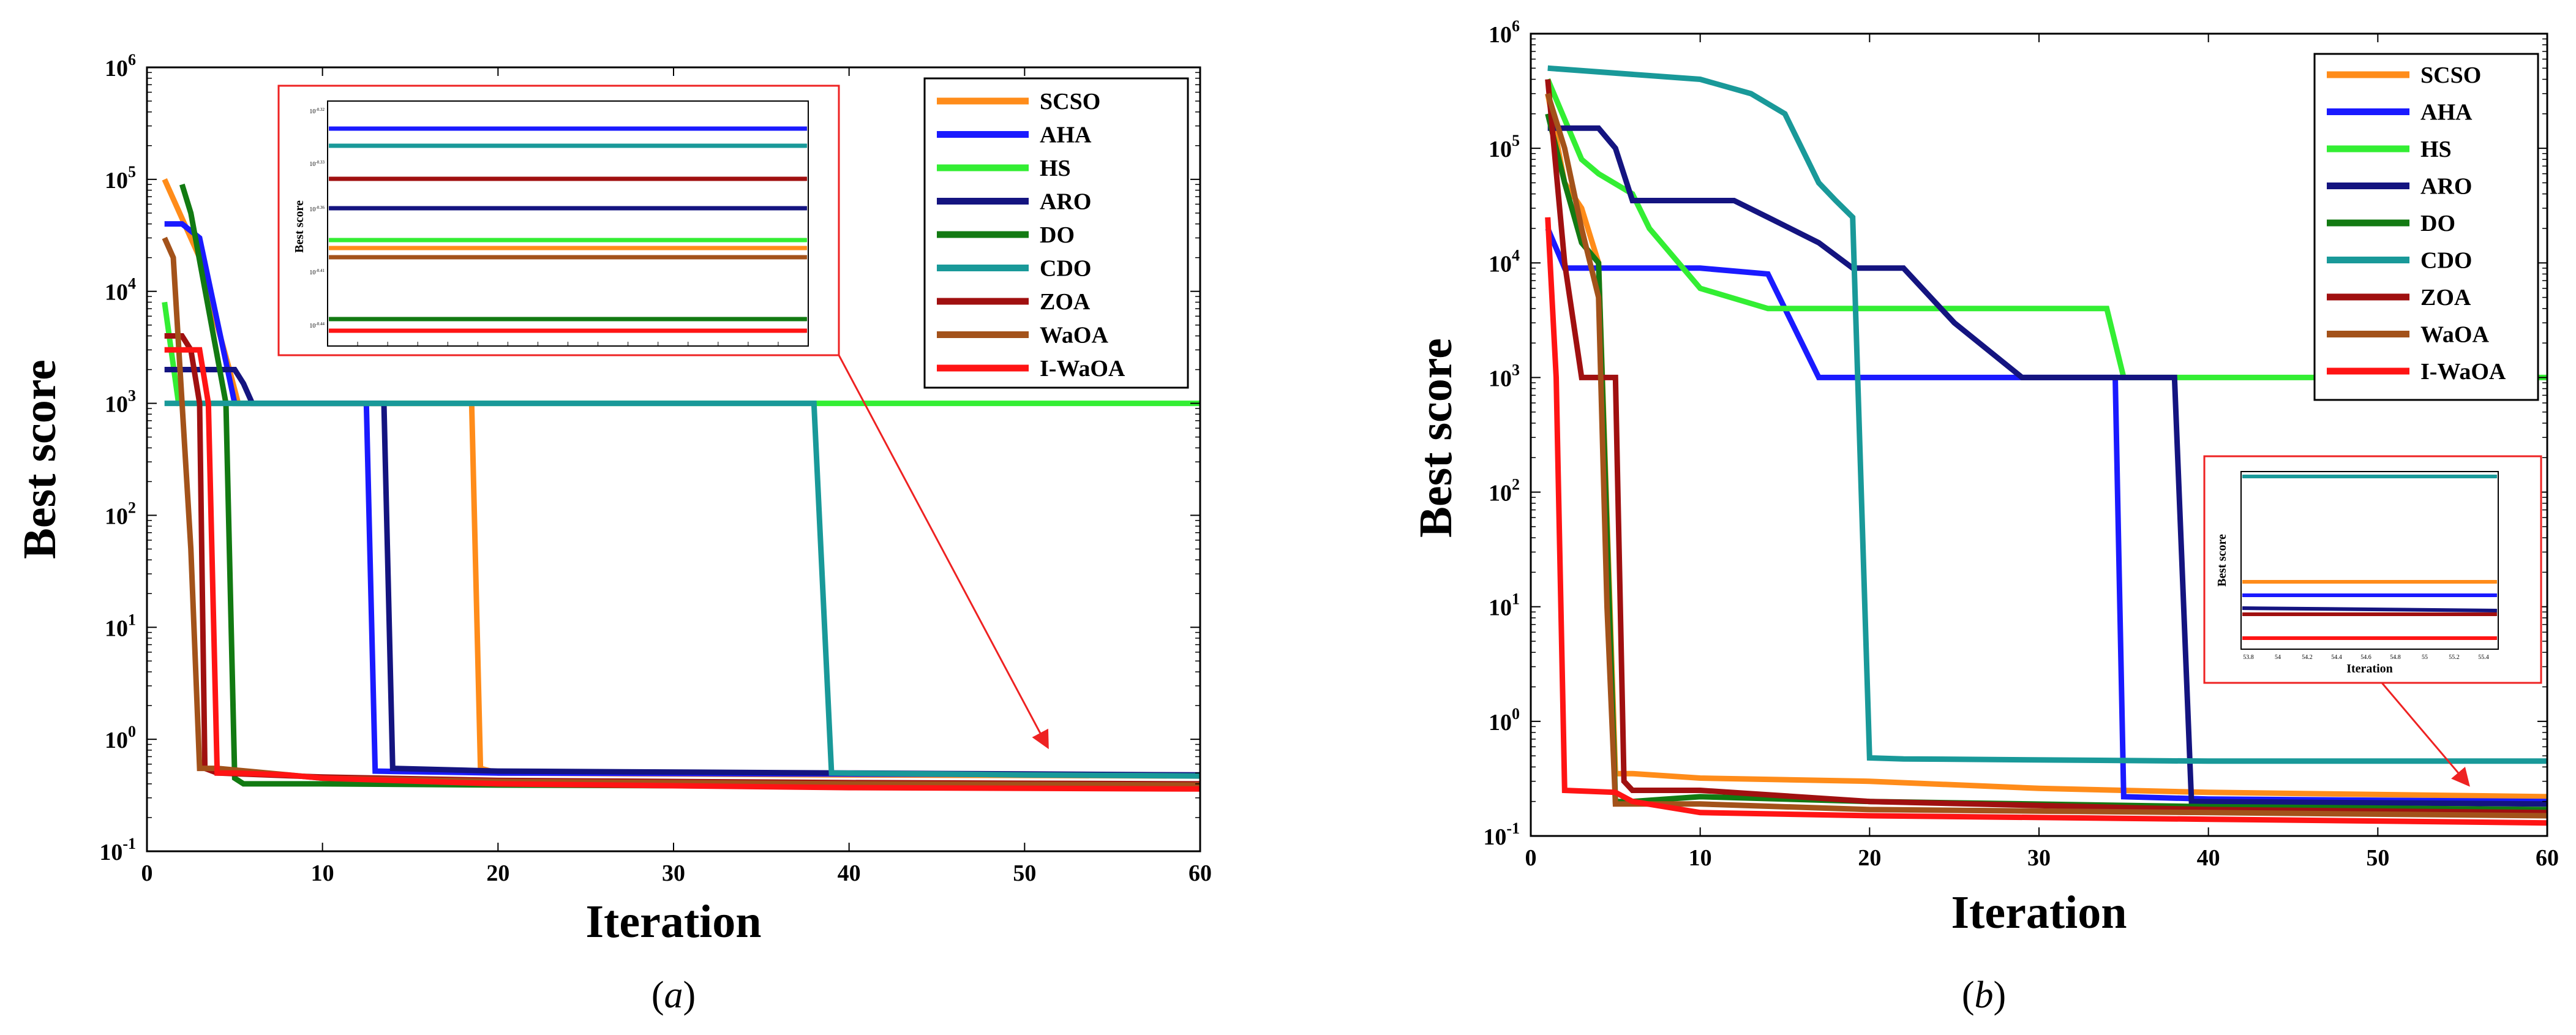  Describe the element at coordinates (2222, 560) in the screenshot. I see `inset-y-label-b: Best score` at that location.